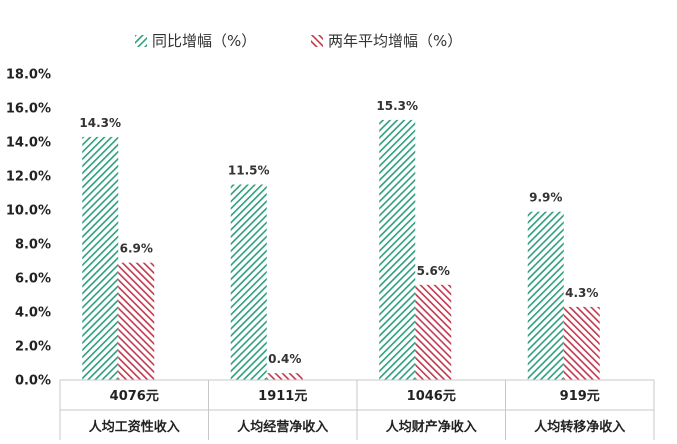 Image resolution: width=677 pixels, height=444 pixels. What do you see at coordinates (33, 381) in the screenshot?
I see `y-tick-label: 0.0%` at bounding box center [33, 381].